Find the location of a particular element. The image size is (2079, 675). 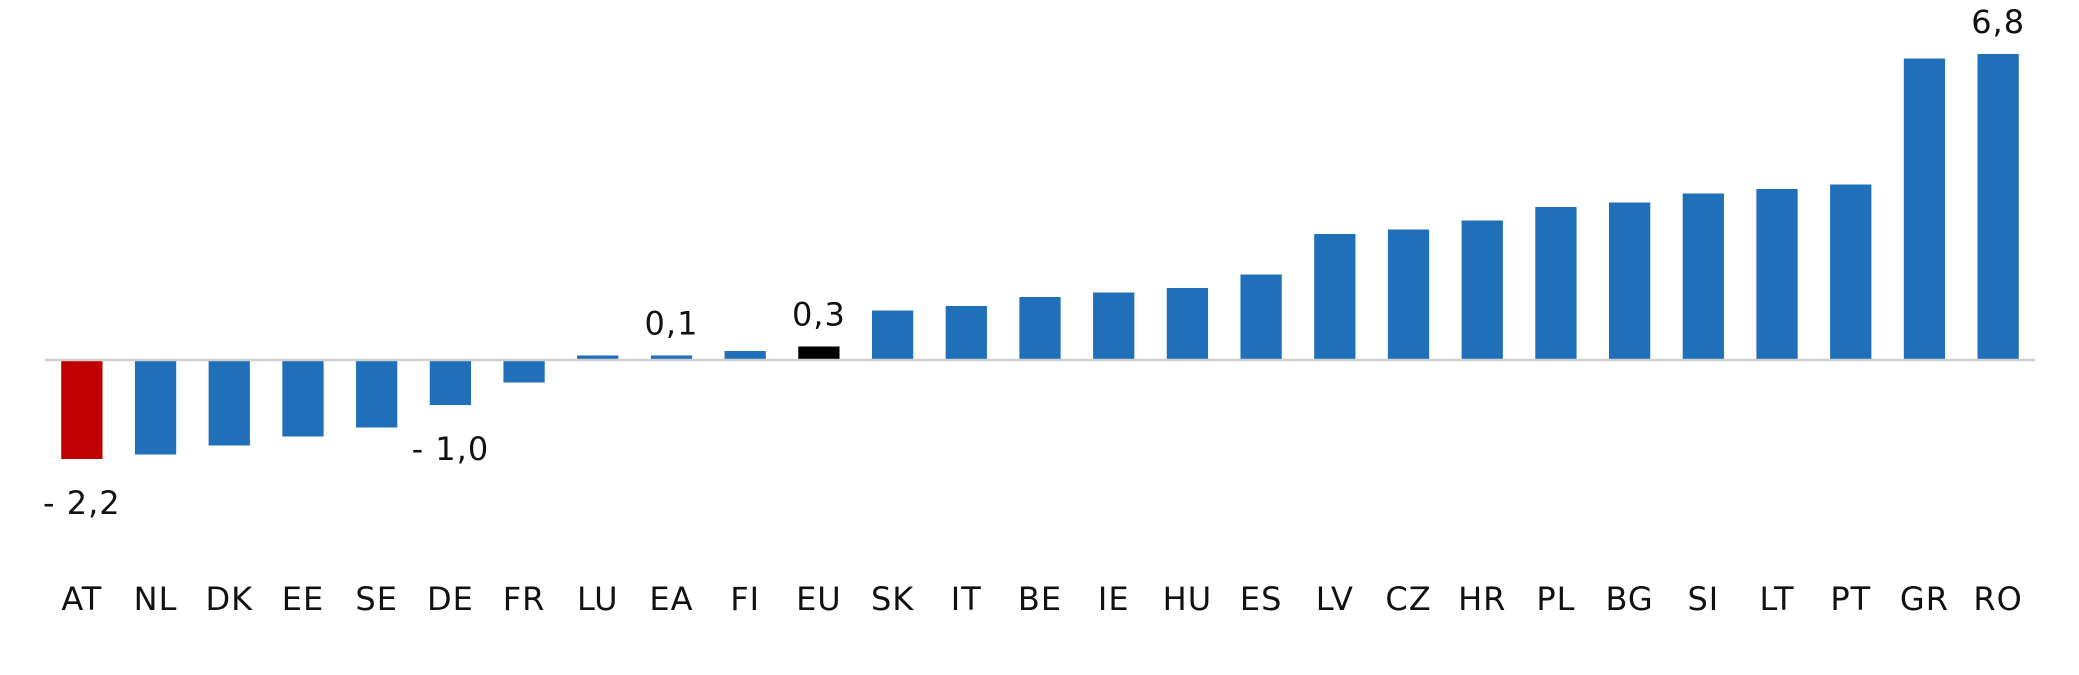

x-tick-label: BG is located at coordinates (1630, 599).